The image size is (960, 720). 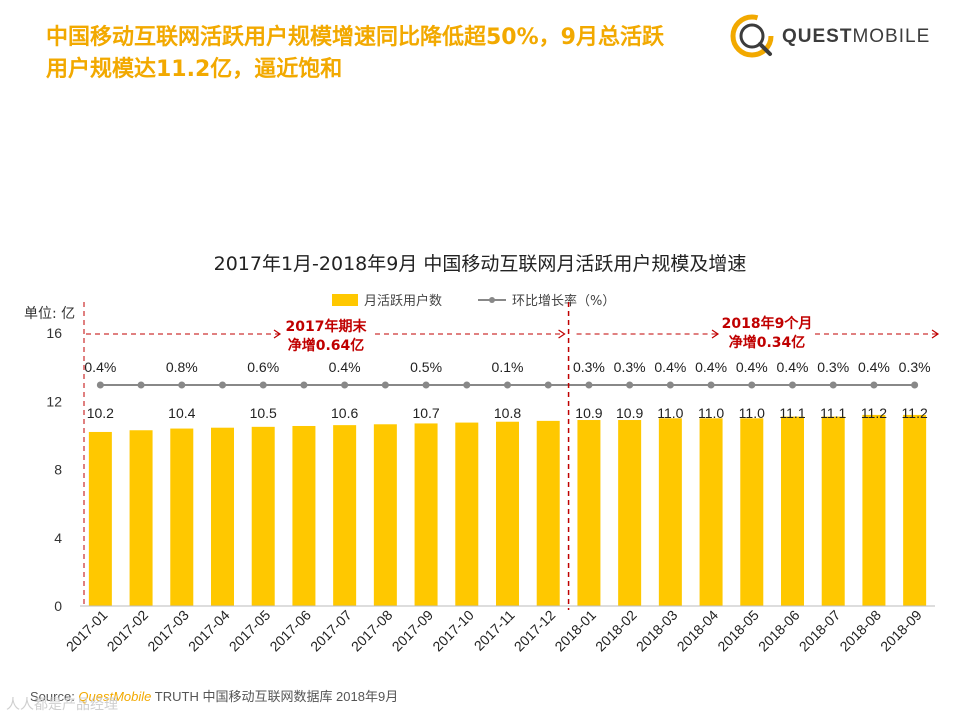 I want to click on x-tick-label: 2018-07, so click(x=820, y=631).